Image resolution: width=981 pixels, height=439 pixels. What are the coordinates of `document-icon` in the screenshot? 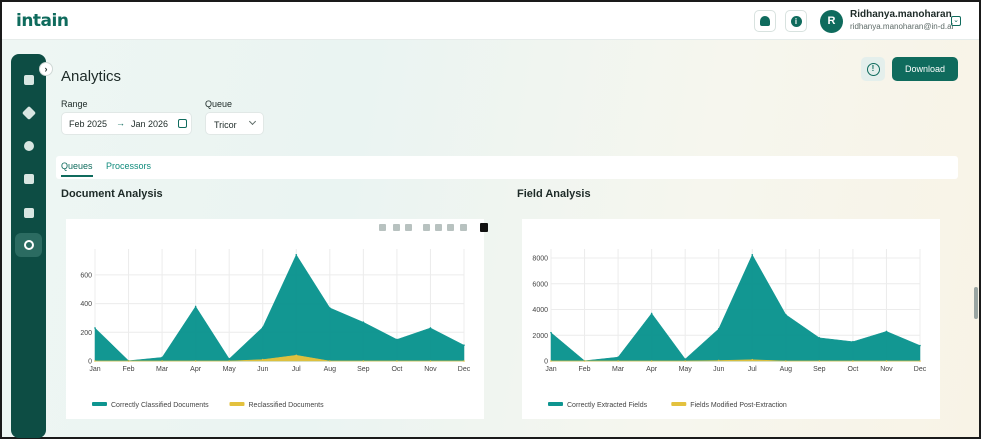 It's located at (28, 178).